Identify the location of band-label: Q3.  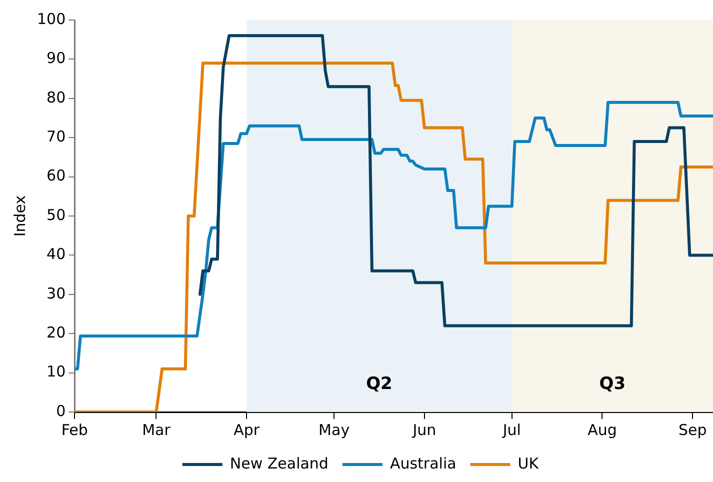
(612, 384).